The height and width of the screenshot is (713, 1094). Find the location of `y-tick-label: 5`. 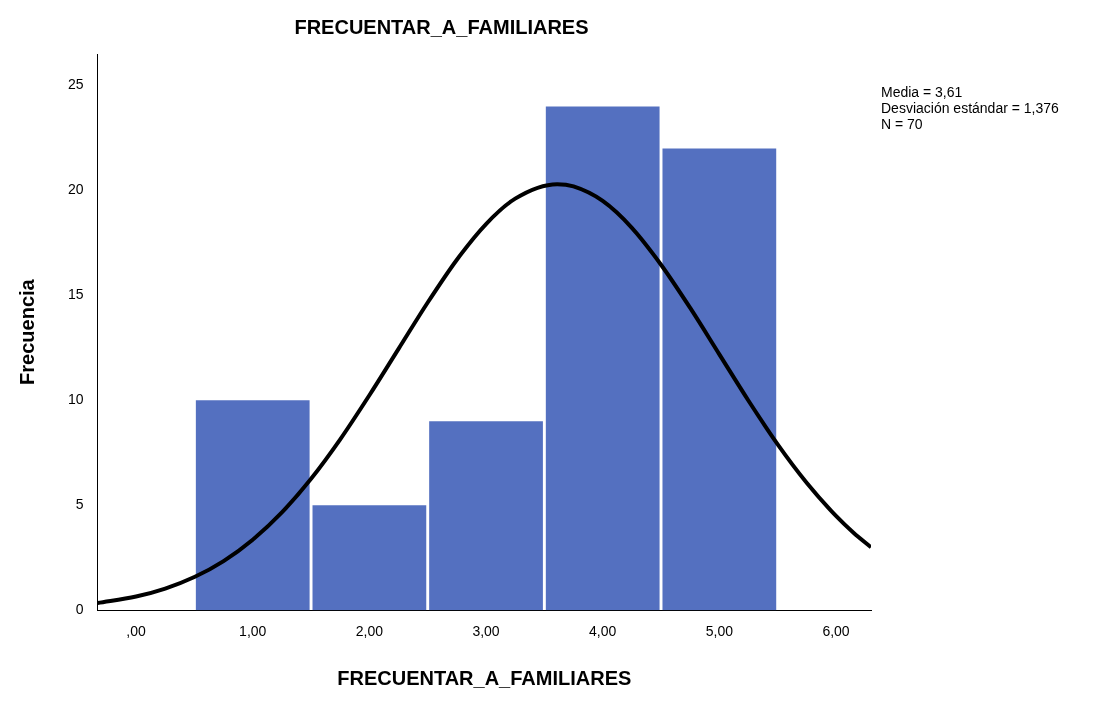

y-tick-label: 5 is located at coordinates (79, 504).